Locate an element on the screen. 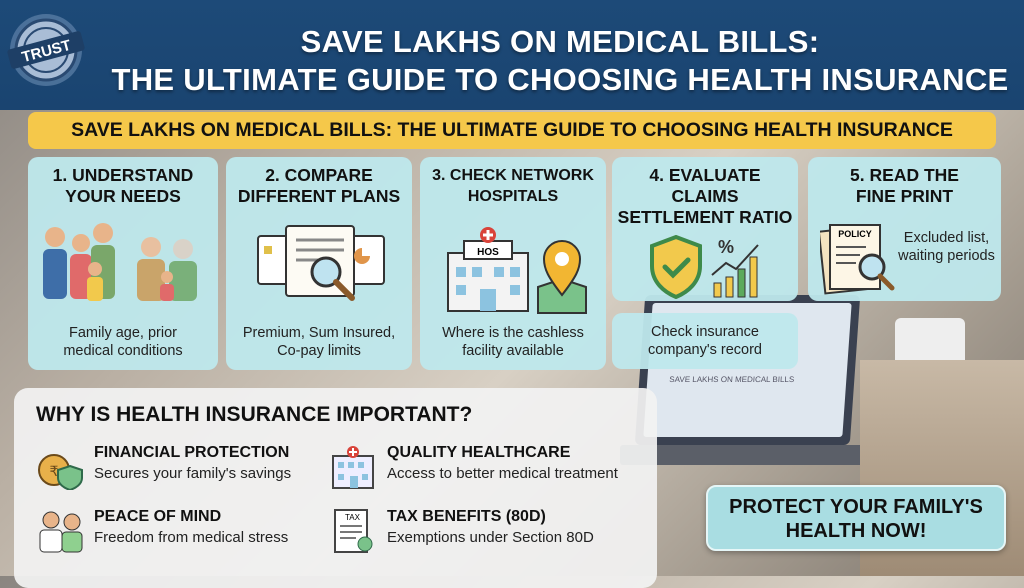 This screenshot has width=1024, height=588. hospital-icon is located at coordinates (353, 467).